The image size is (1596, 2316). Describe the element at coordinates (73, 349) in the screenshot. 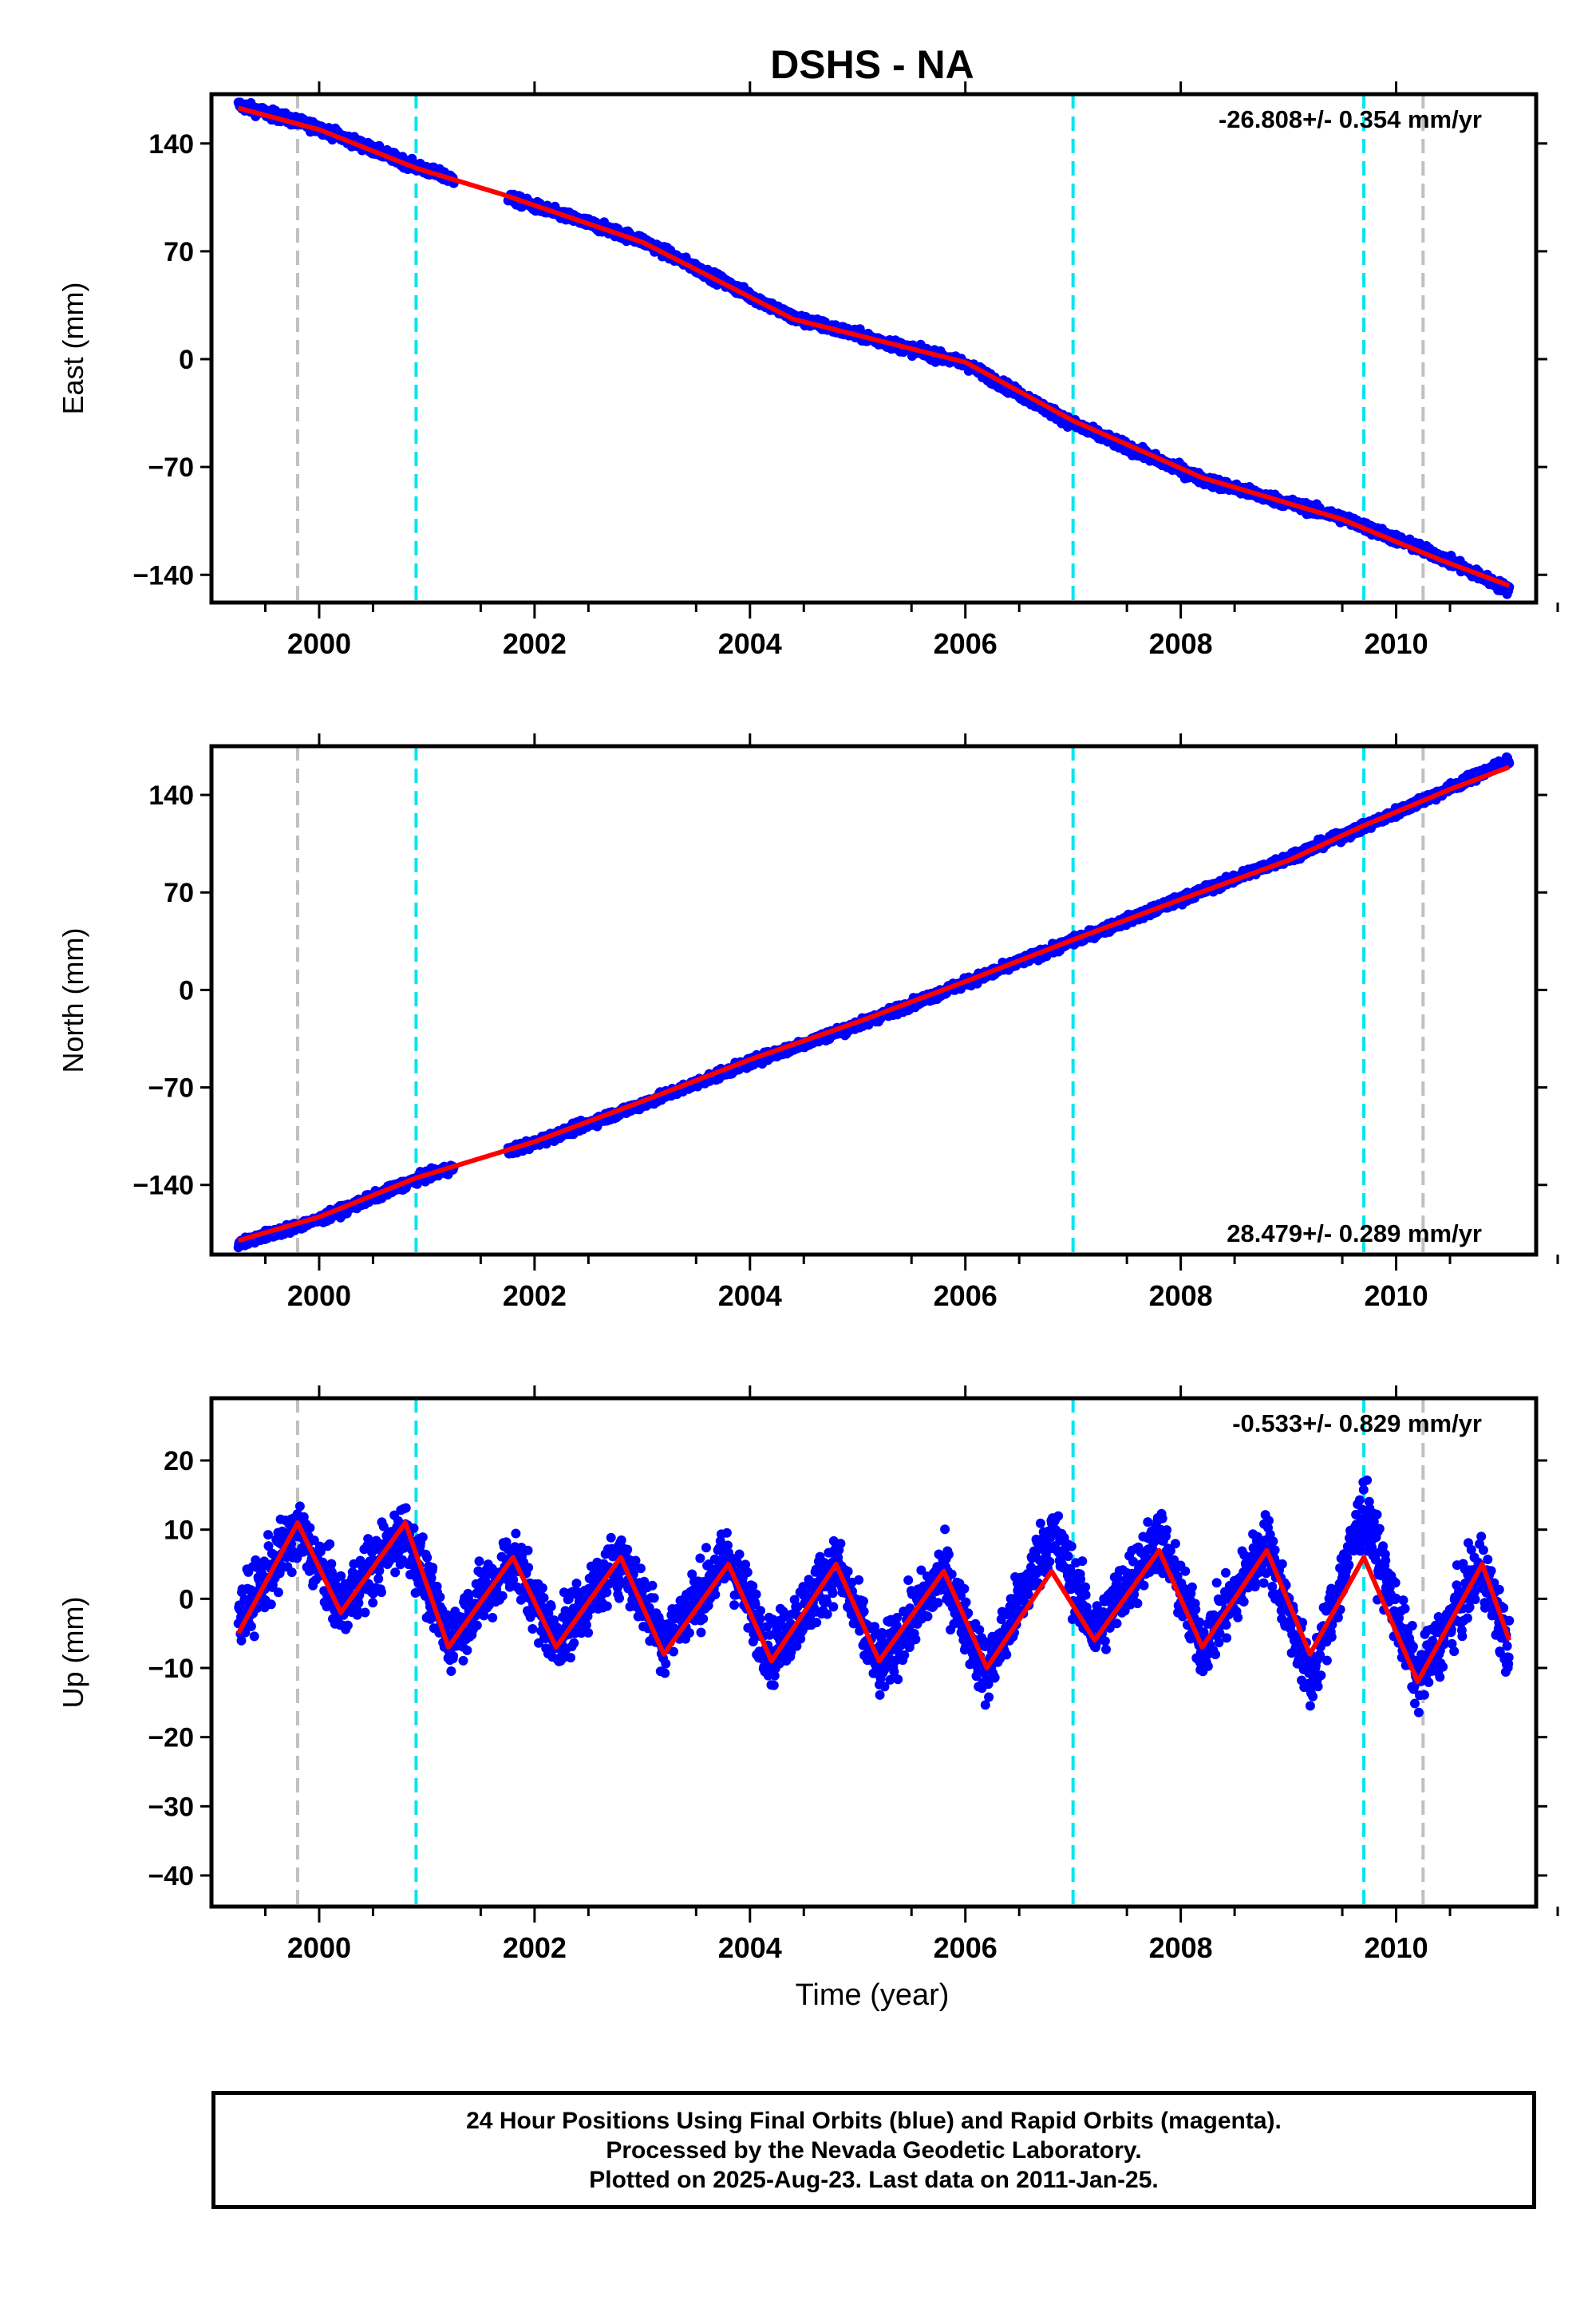

I see `east-y-axis-label: East (mm)` at that location.